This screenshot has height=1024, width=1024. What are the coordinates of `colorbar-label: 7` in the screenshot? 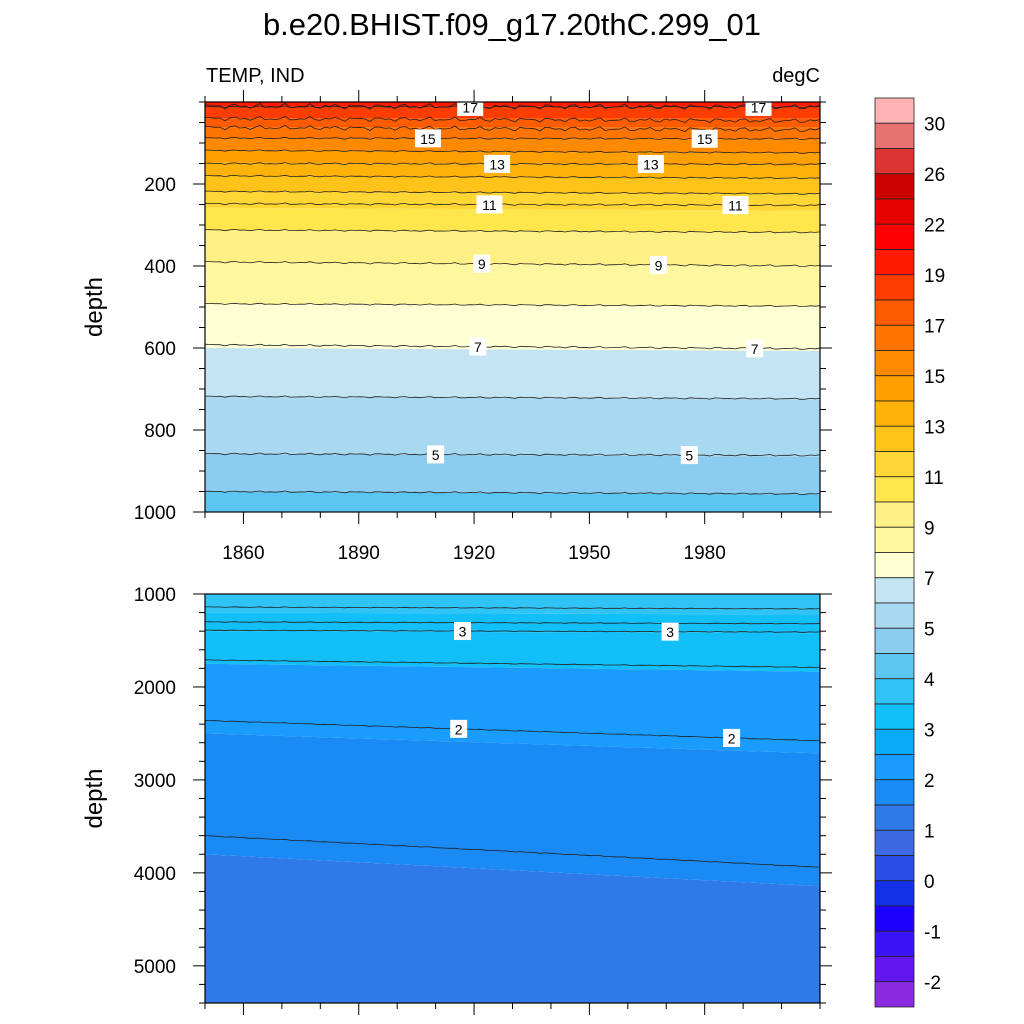 It's located at (929, 579).